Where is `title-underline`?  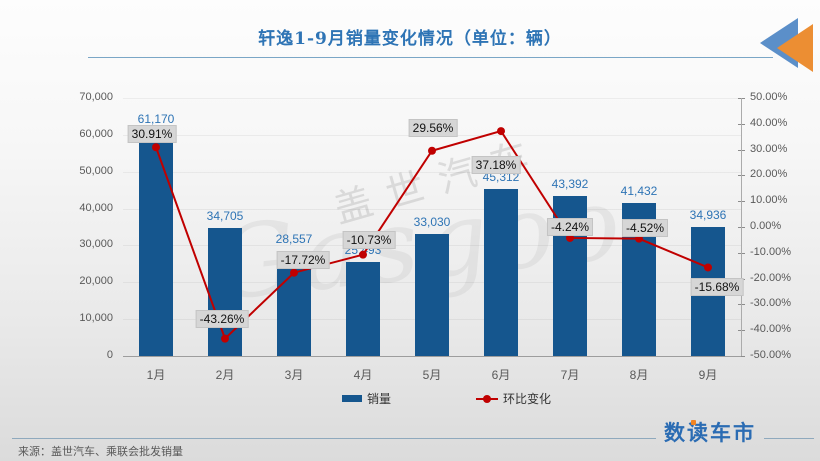 title-underline is located at coordinates (430, 57).